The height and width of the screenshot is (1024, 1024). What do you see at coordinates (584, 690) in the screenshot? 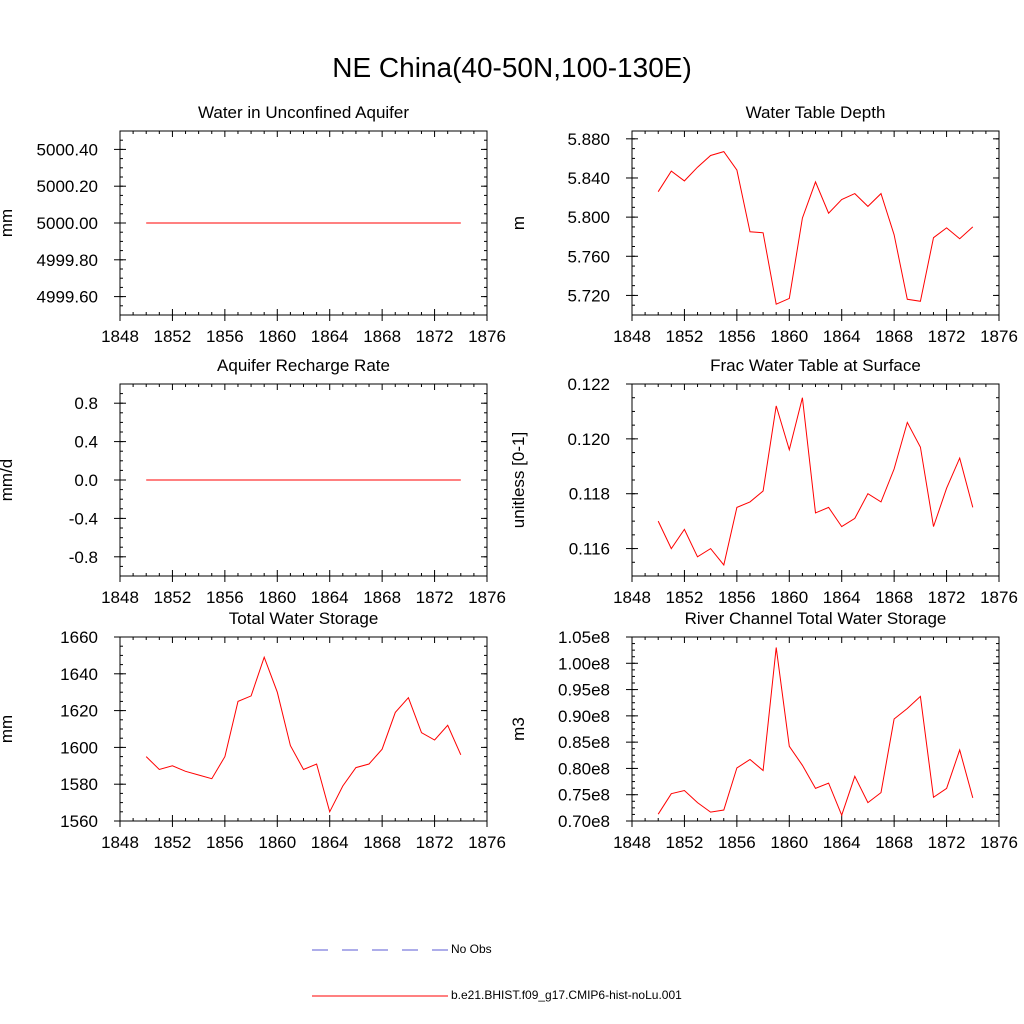
I see `y-tick-label: 0.95e8` at bounding box center [584, 690].